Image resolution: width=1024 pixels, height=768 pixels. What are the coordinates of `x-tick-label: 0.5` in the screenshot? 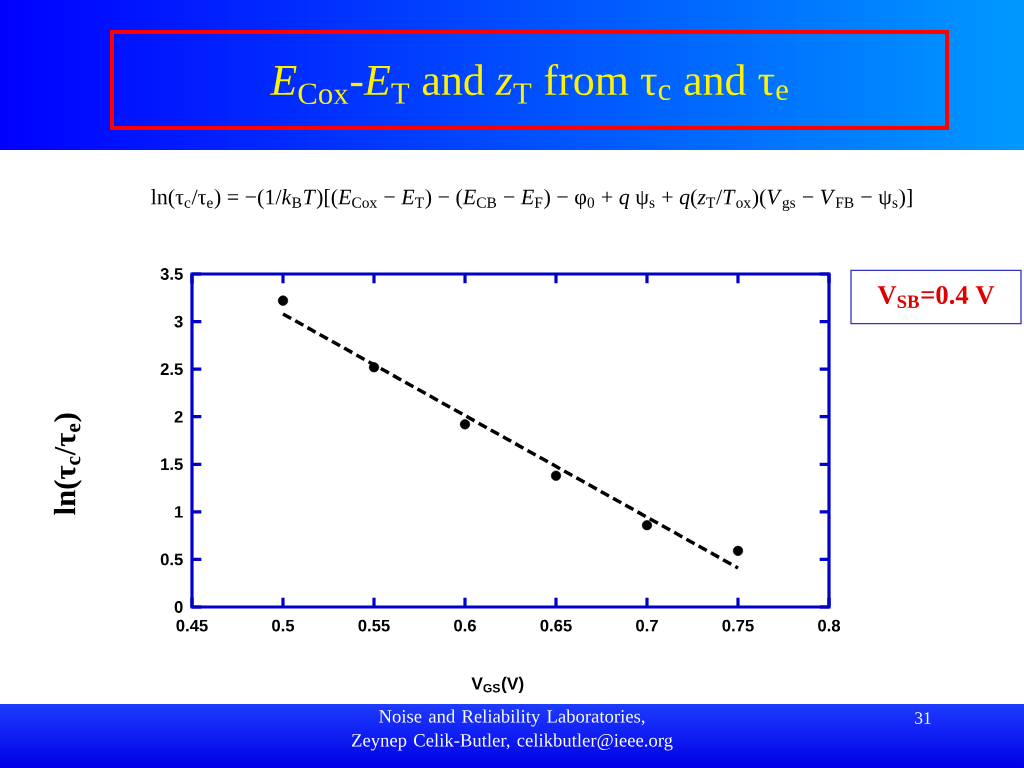 It's located at (283, 625).